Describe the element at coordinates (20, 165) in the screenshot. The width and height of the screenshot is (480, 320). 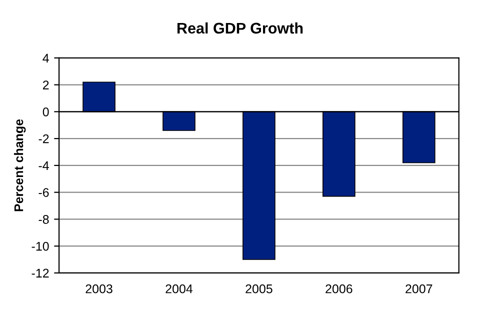
I see `y-axis-title: Percent change` at that location.